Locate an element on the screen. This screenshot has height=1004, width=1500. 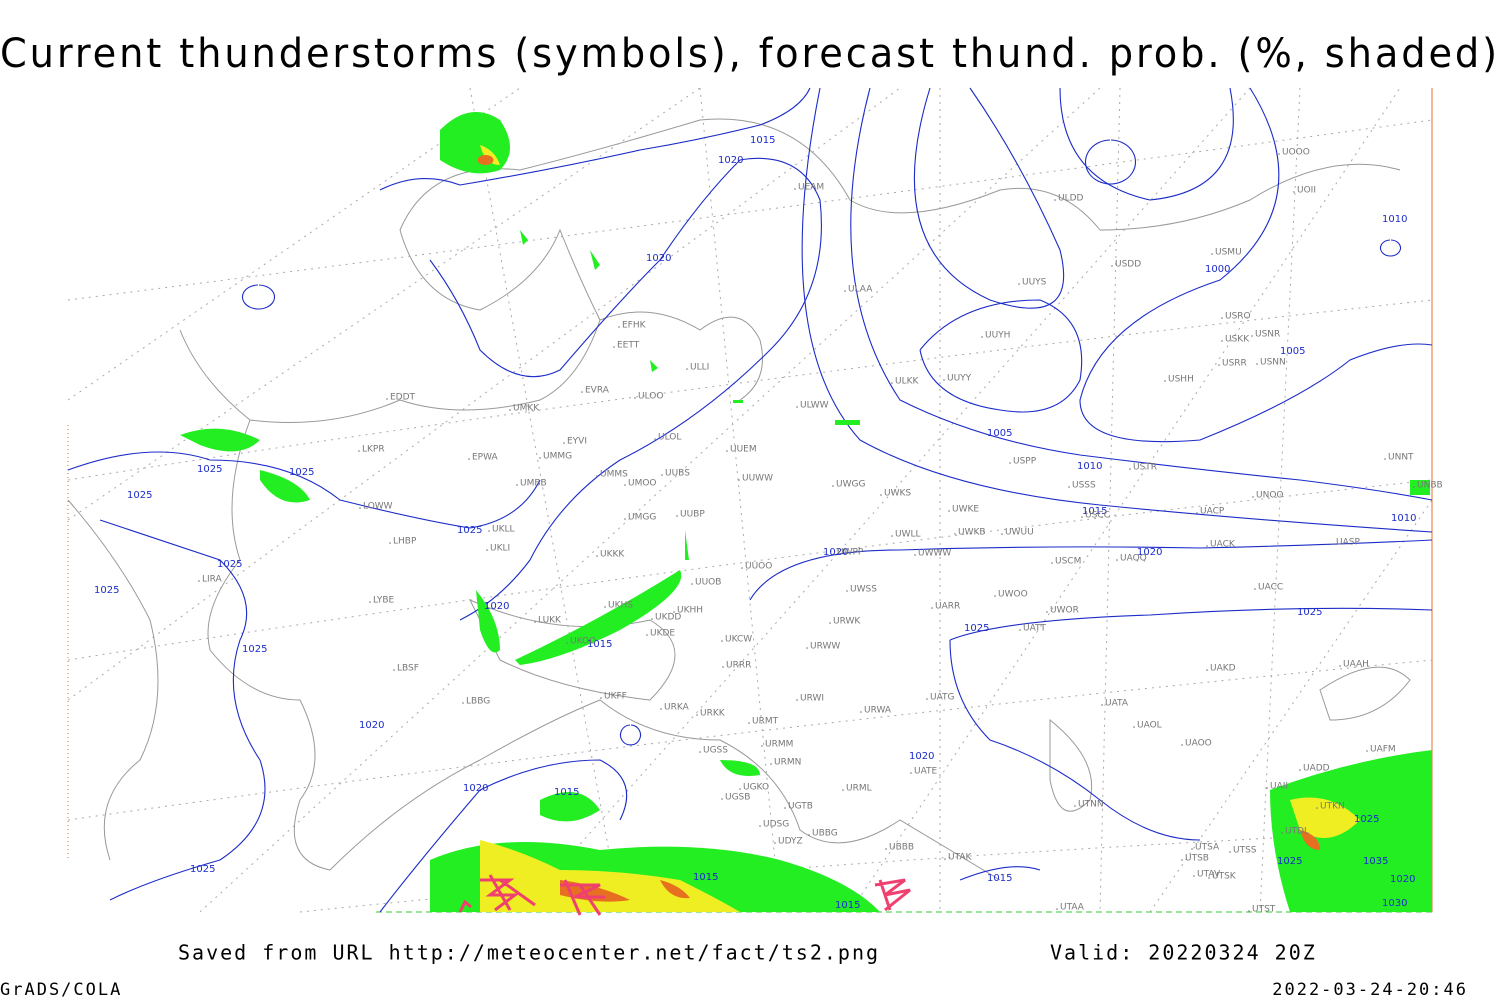
station-label: URWK is located at coordinates (847, 622).